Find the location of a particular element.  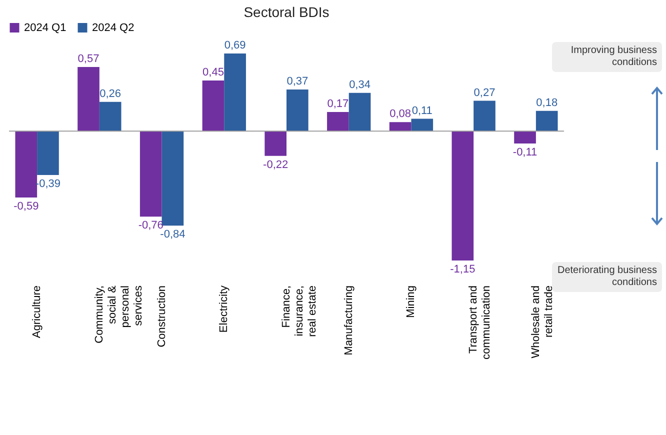

data-label: 0,69 is located at coordinates (235, 46).